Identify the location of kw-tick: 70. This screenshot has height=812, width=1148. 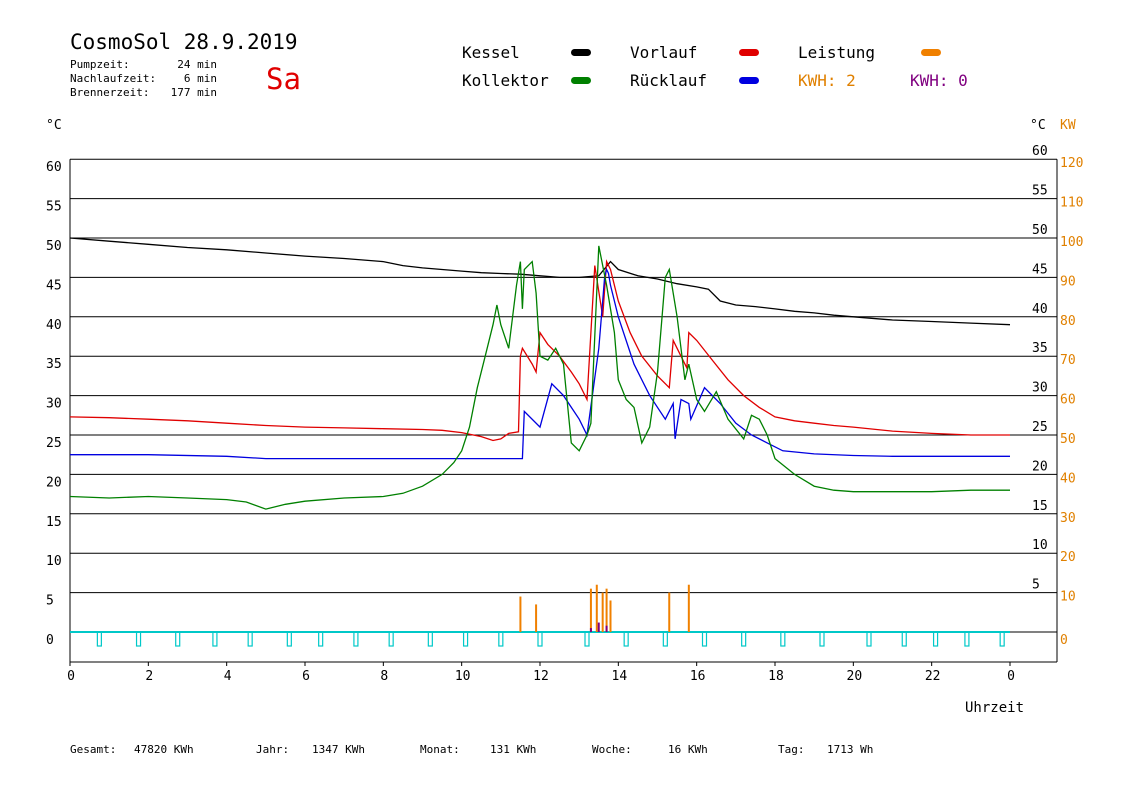
(1068, 360).